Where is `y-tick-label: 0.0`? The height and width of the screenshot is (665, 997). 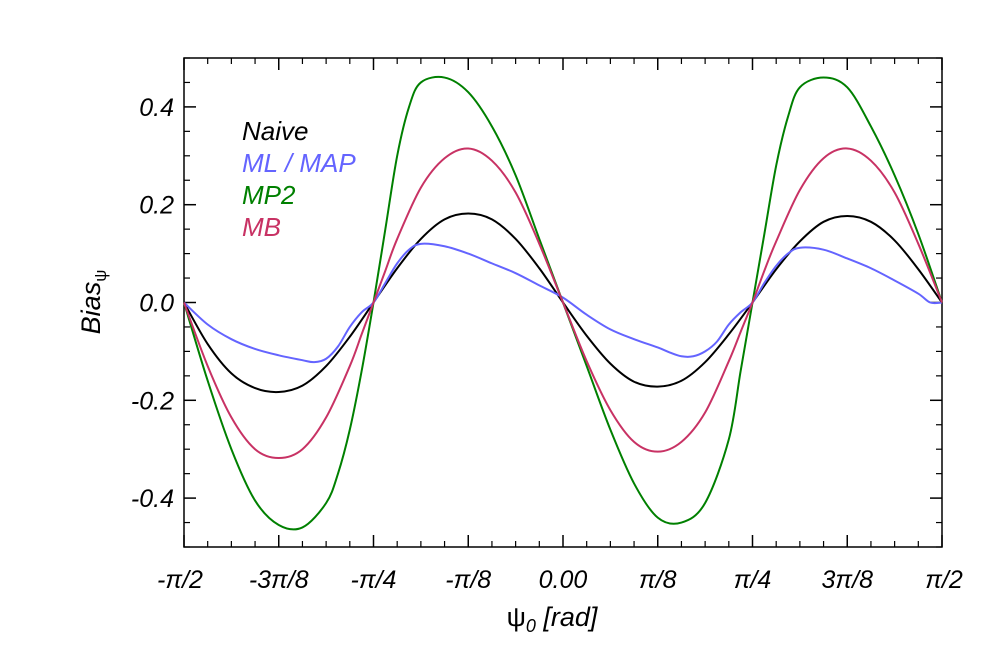
y-tick-label: 0.0 is located at coordinates (156, 304).